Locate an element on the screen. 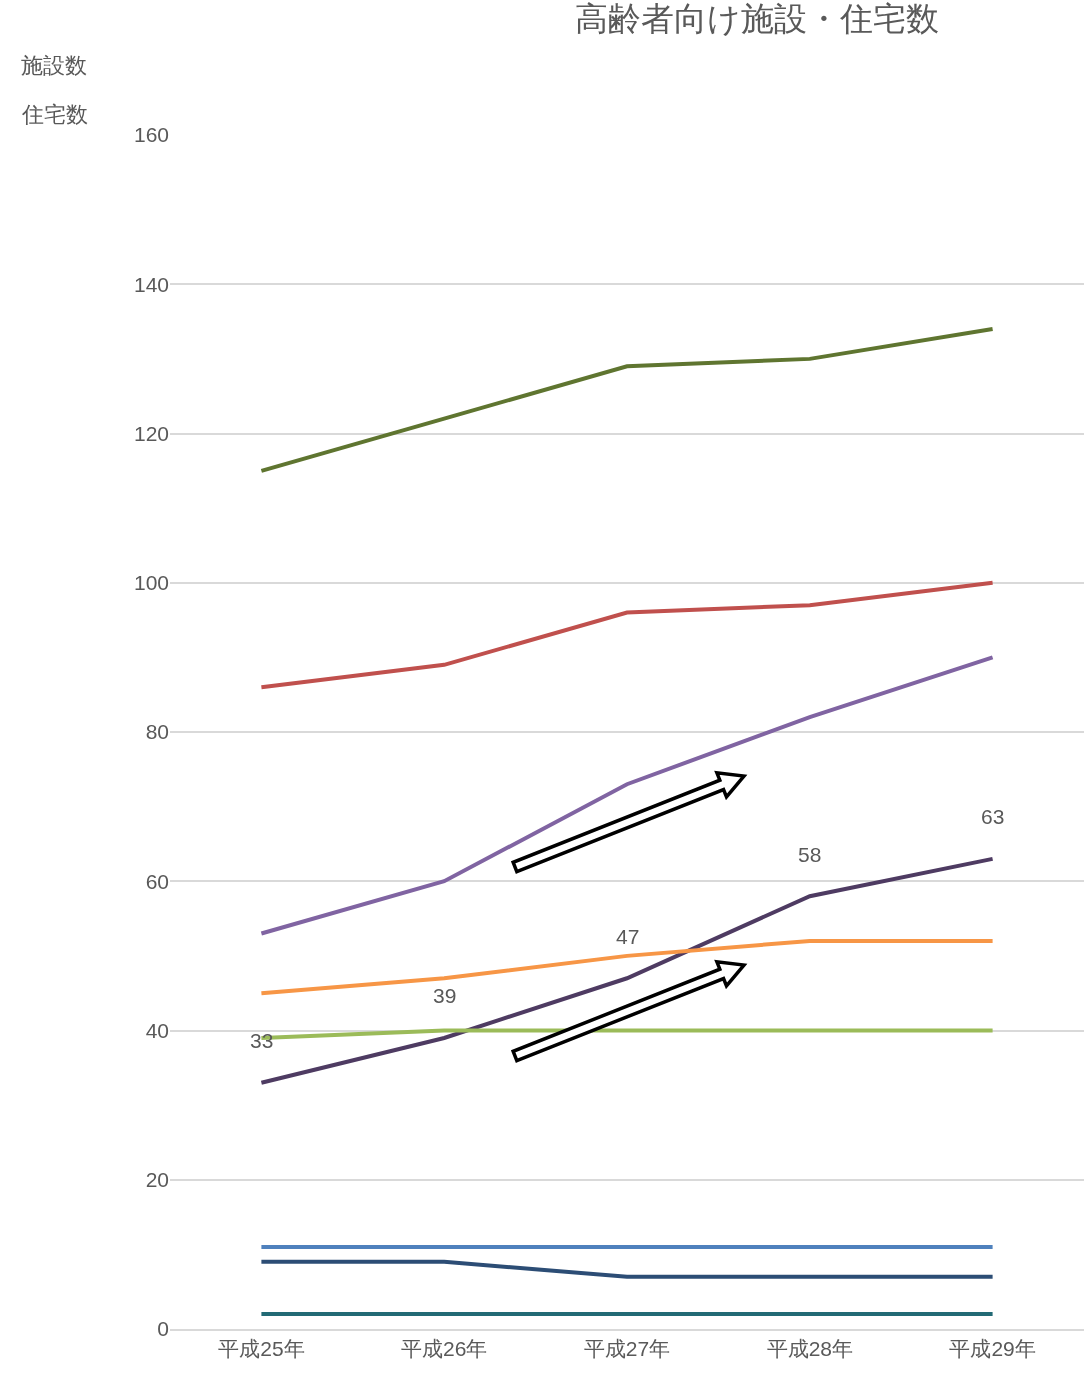  chart-title: 高齢者向け施設・住宅数 is located at coordinates (756, 19).